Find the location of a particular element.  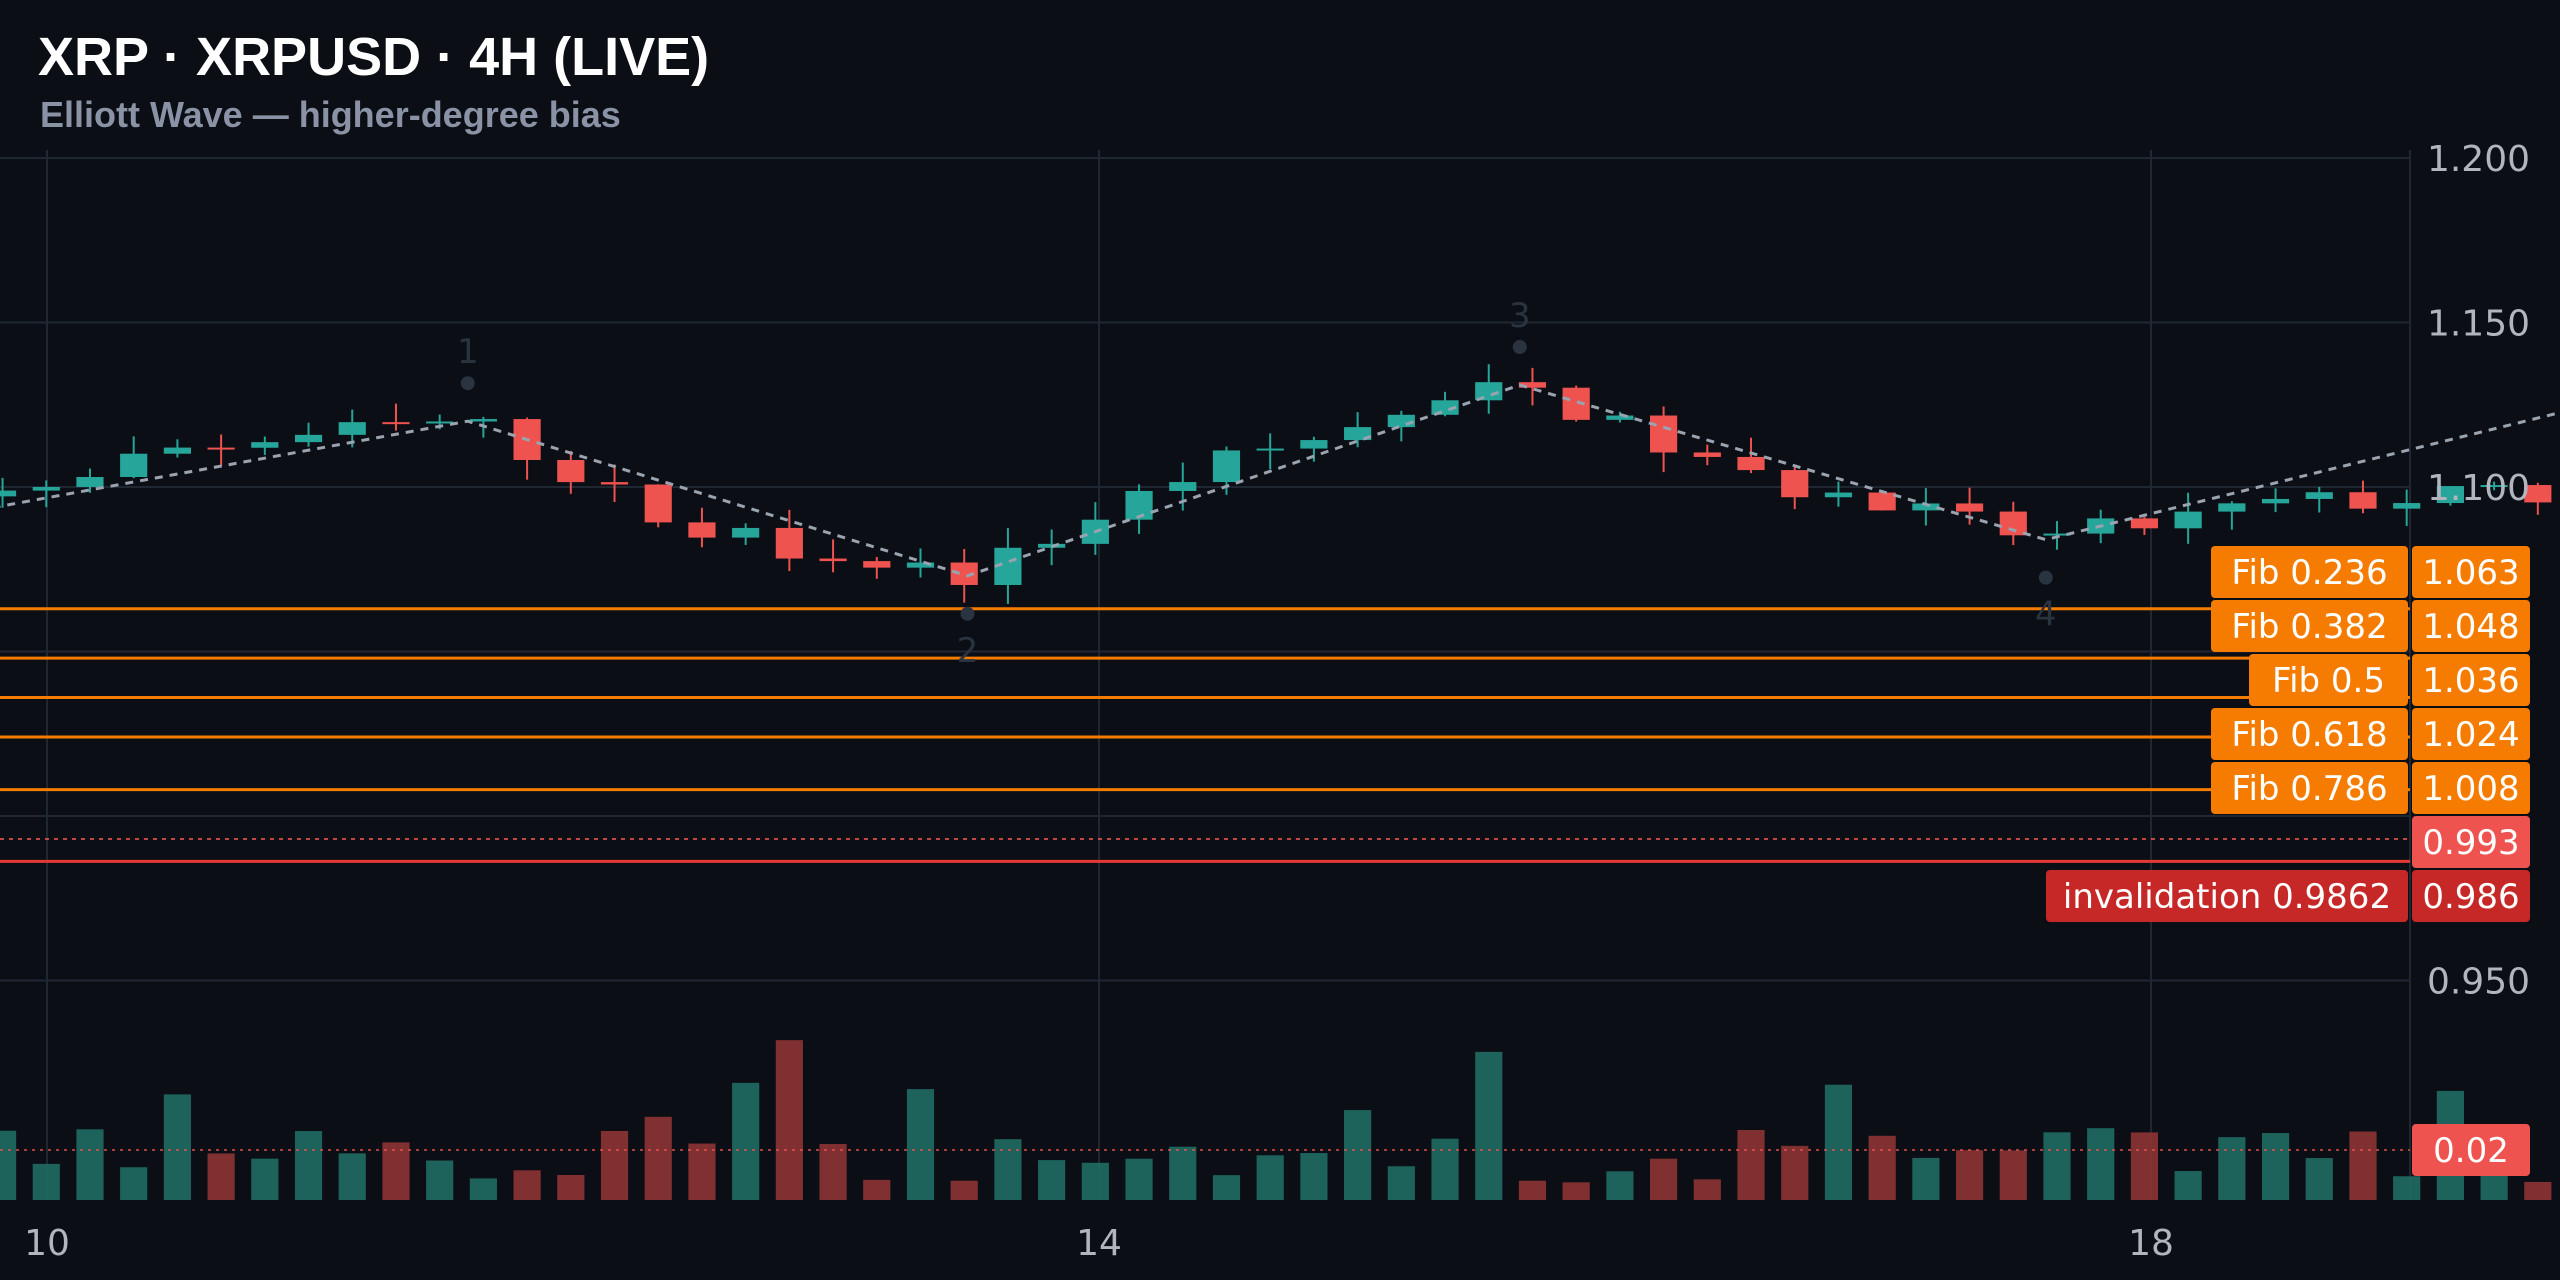

last-price-tag-text: 0.993 is located at coordinates (2470, 843).